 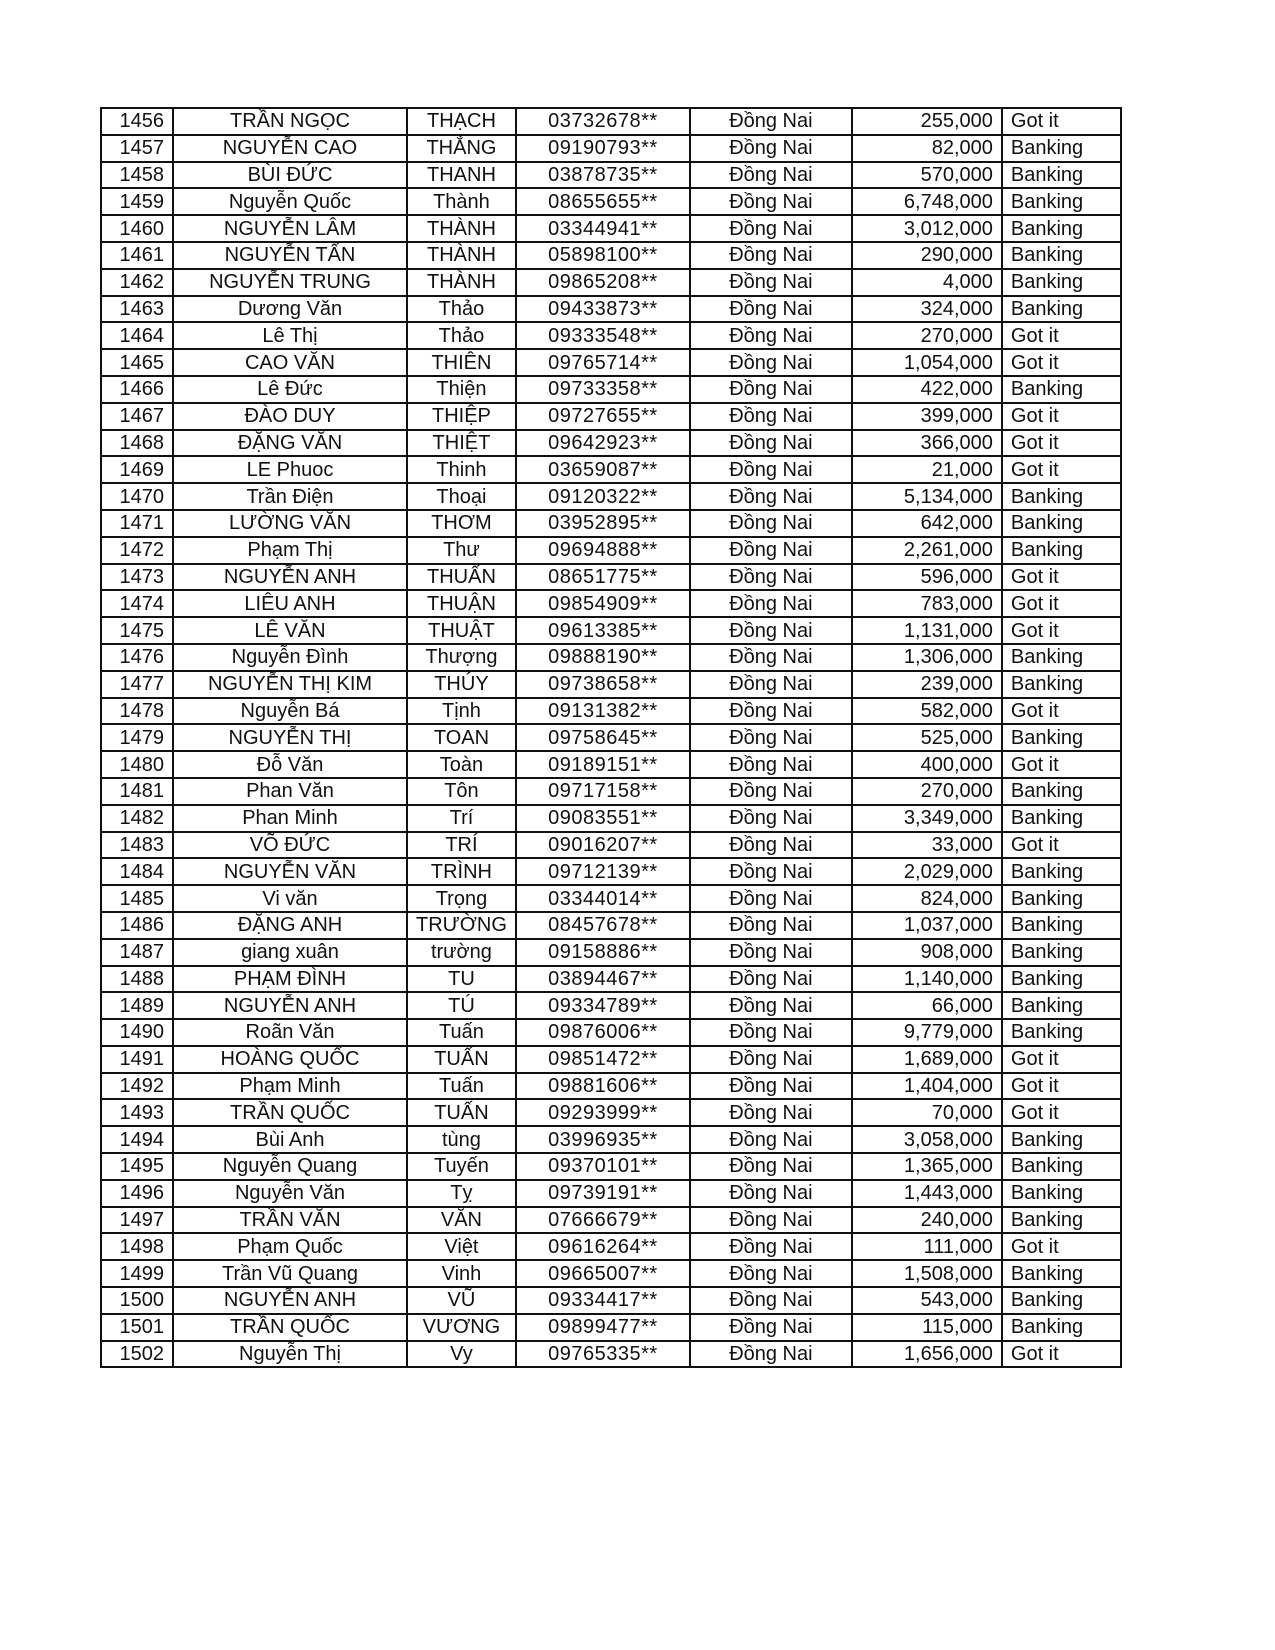 What do you see at coordinates (926, 738) in the screenshot?
I see `amount-cell: 525,000` at bounding box center [926, 738].